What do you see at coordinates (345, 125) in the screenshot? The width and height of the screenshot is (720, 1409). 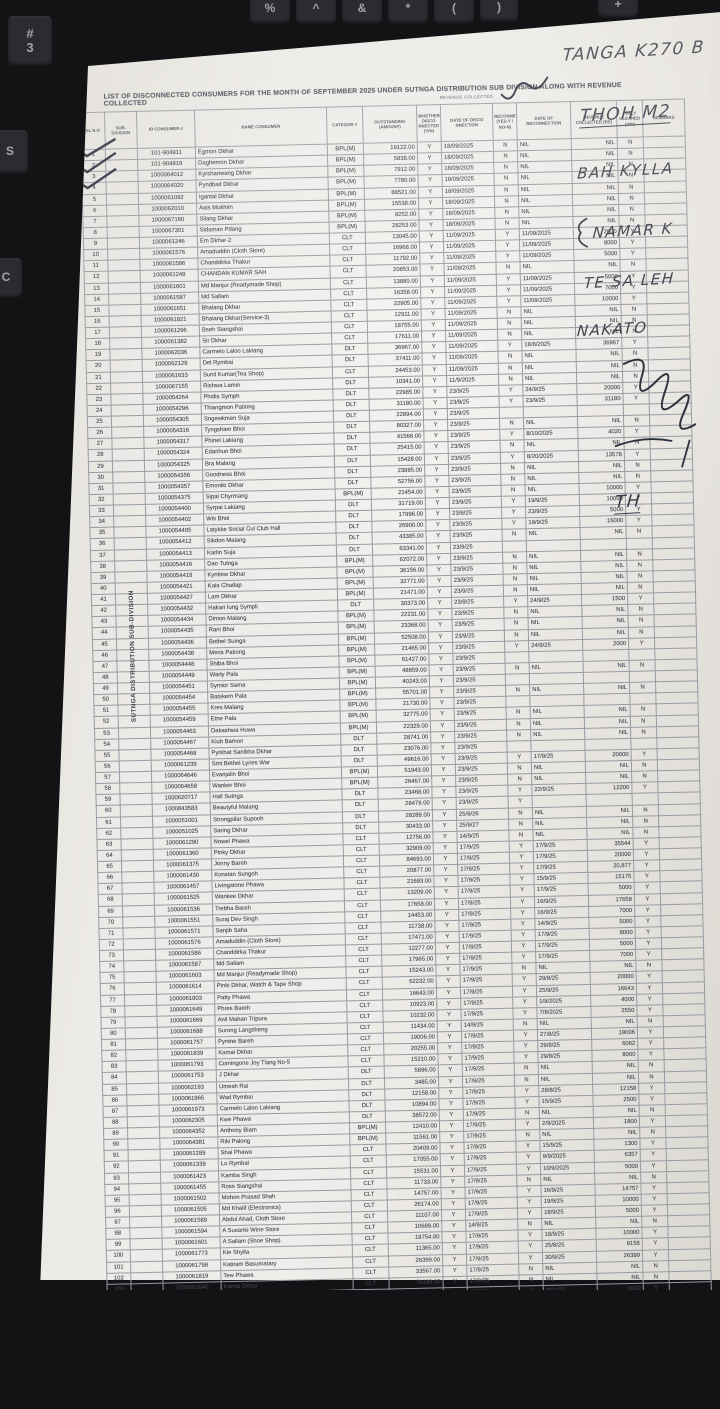 I see `column-header: CATEGOR Y` at bounding box center [345, 125].